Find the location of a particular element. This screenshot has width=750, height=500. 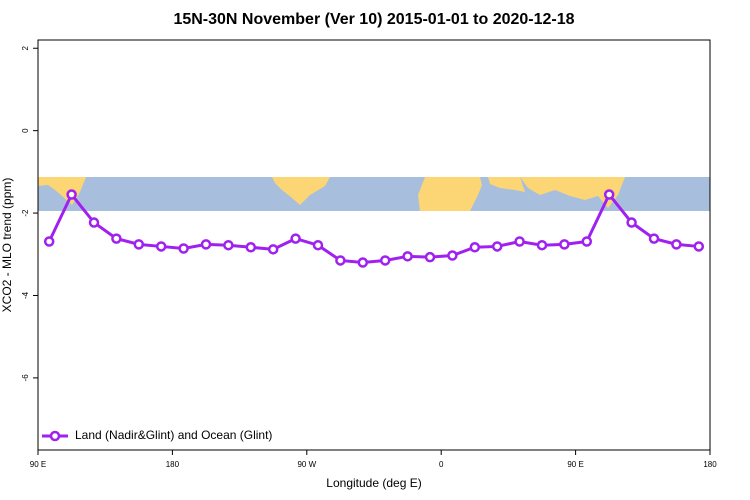

legend-label: Land (Nadir&Glint) and Ocean (Glint) is located at coordinates (173, 435).